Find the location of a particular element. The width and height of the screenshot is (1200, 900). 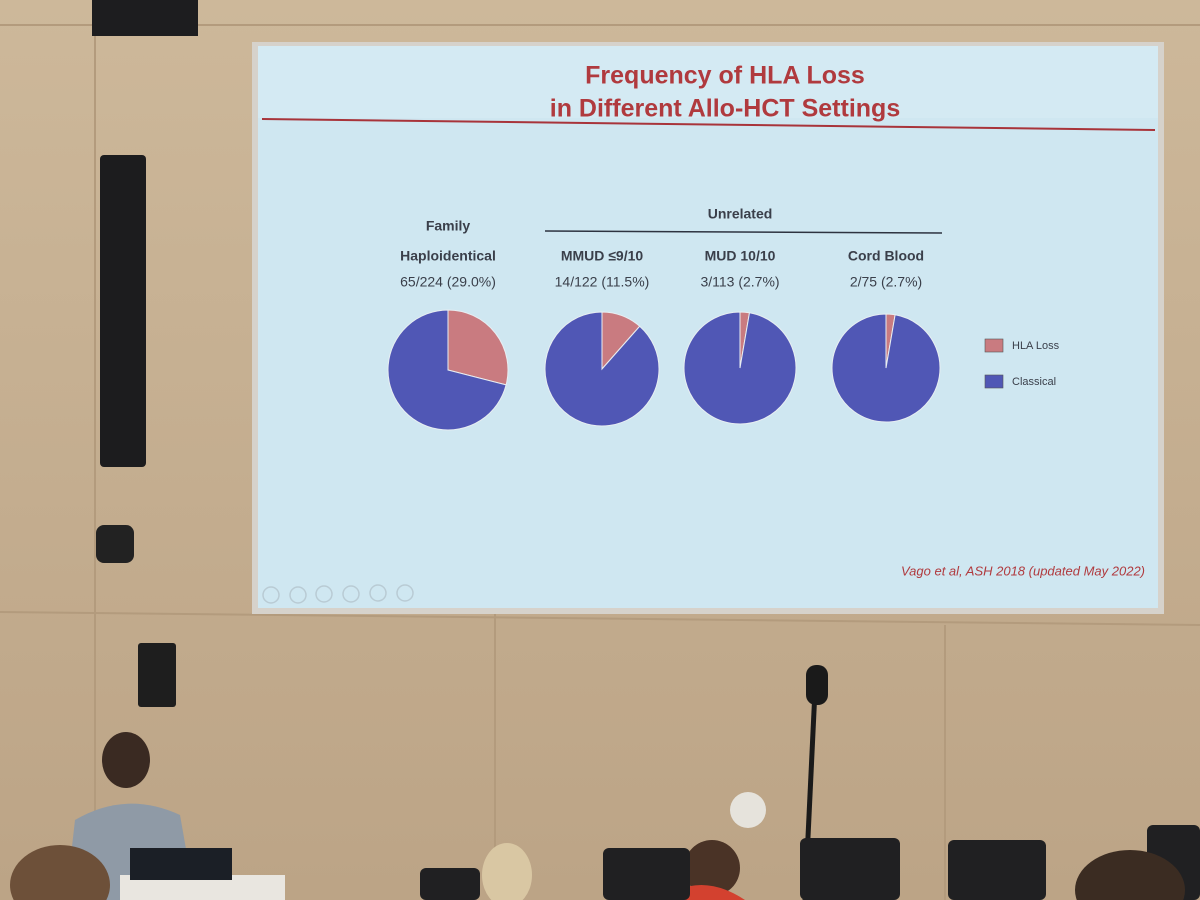

group-label: Unrelated is located at coordinates (740, 214).